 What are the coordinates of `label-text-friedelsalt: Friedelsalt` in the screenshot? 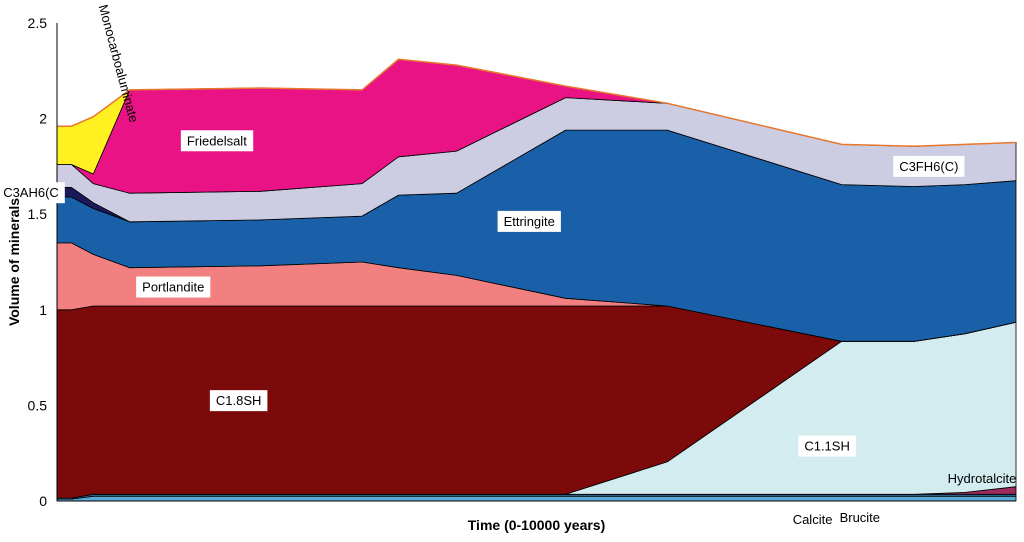 It's located at (217, 140).